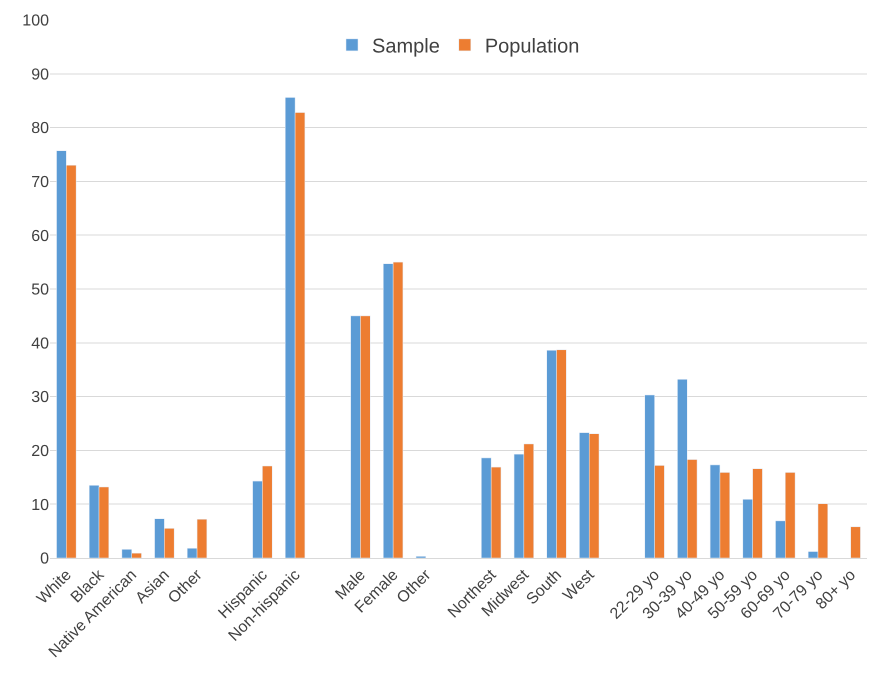 This screenshot has height=678, width=877. What do you see at coordinates (40, 451) in the screenshot?
I see `y-tick-label: 20` at bounding box center [40, 451].